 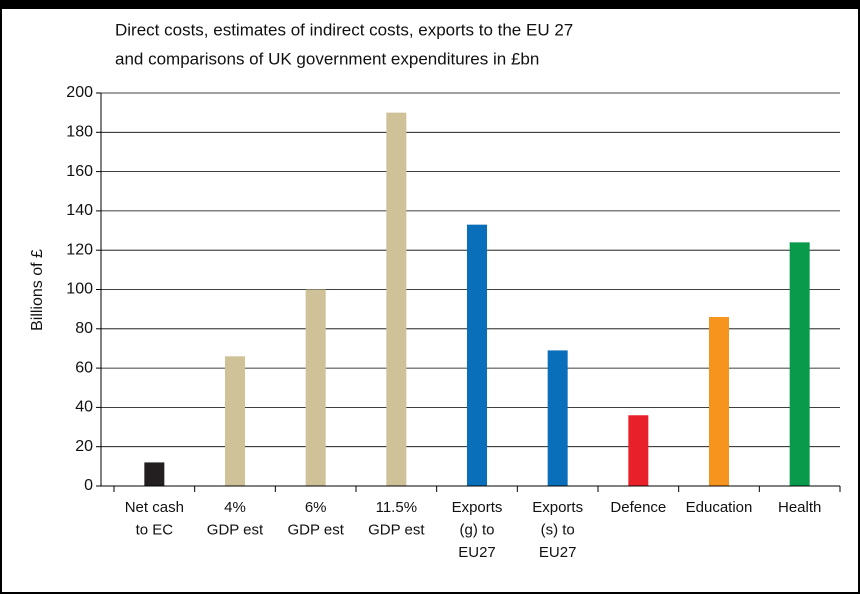 What do you see at coordinates (79, 92) in the screenshot?
I see `y-tick-label: 200` at bounding box center [79, 92].